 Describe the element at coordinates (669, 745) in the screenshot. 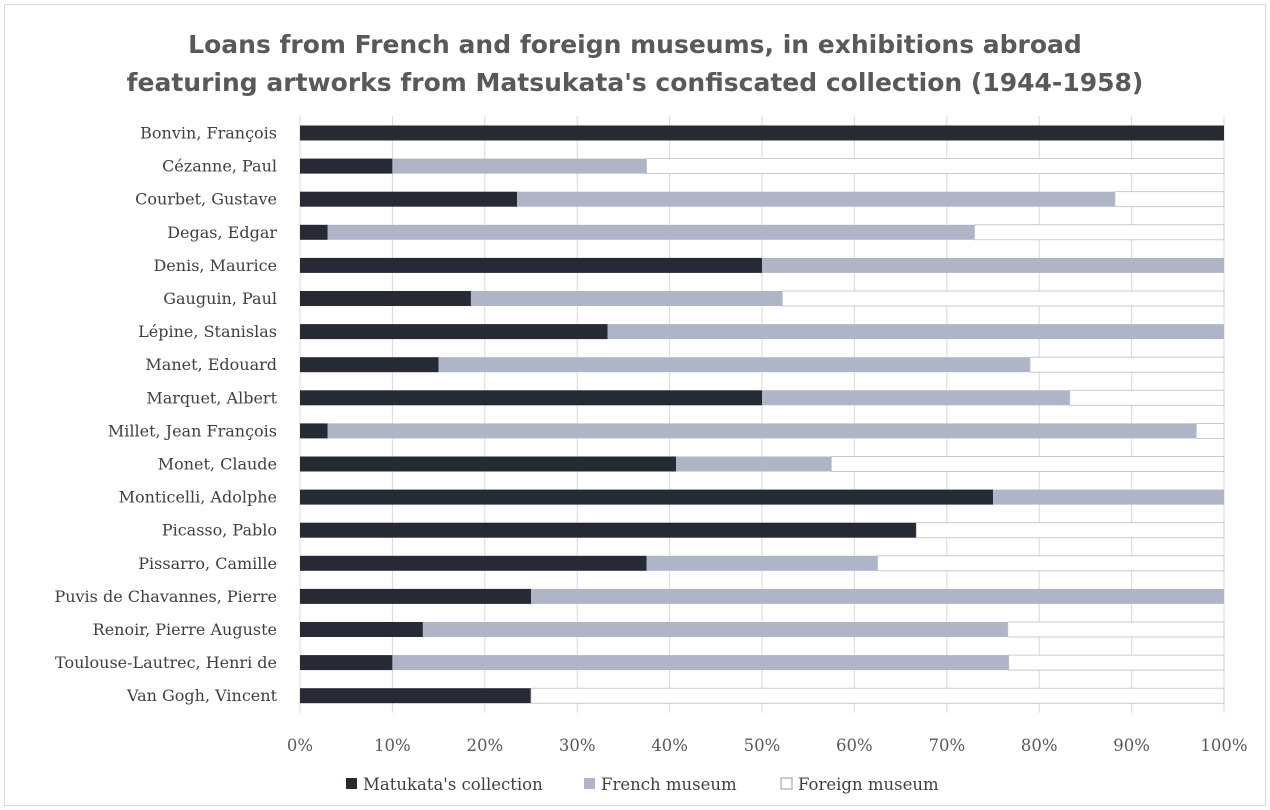

I see `x-tick-label-4: 40%` at that location.